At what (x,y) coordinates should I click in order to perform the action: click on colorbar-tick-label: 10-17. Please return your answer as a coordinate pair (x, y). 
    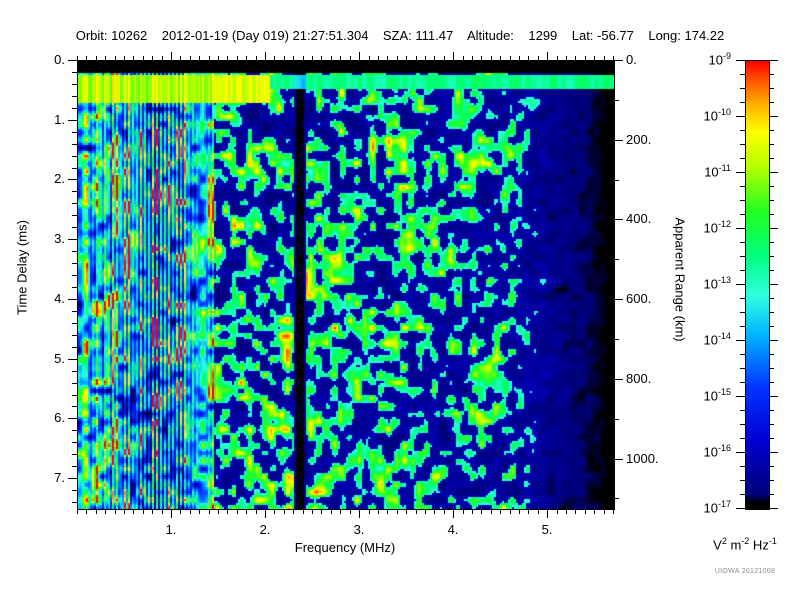
    Looking at the image, I should click on (707, 507).